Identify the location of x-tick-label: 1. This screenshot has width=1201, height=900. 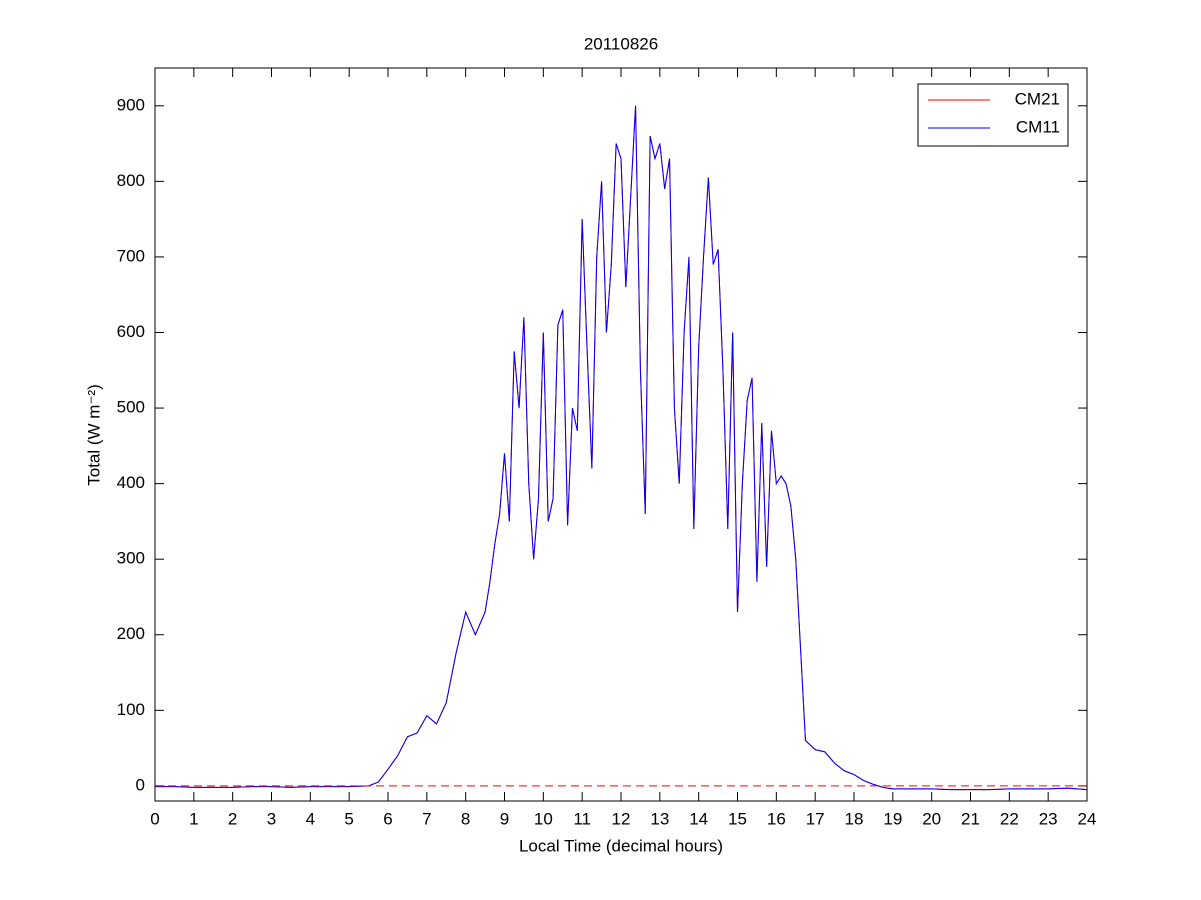
(193, 818).